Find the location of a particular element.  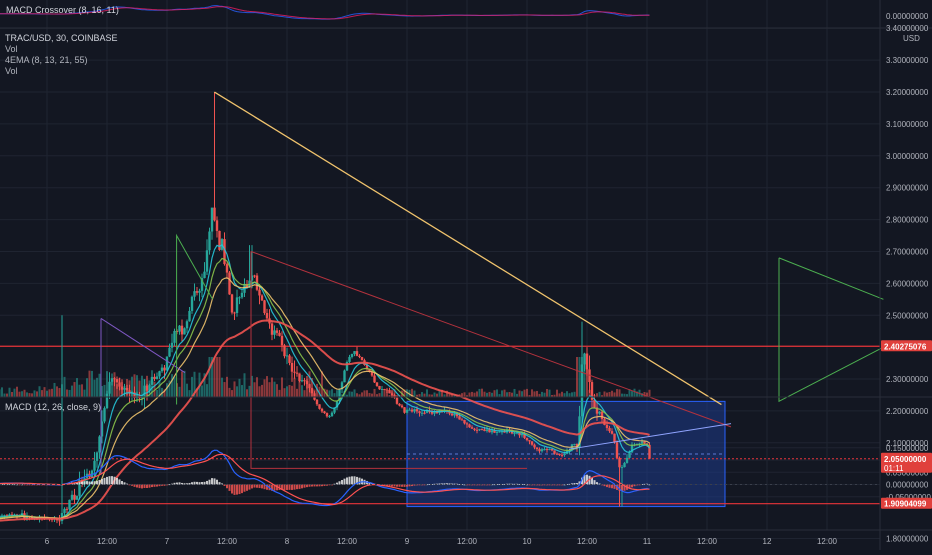

time-axis-label: 8 is located at coordinates (287, 541).